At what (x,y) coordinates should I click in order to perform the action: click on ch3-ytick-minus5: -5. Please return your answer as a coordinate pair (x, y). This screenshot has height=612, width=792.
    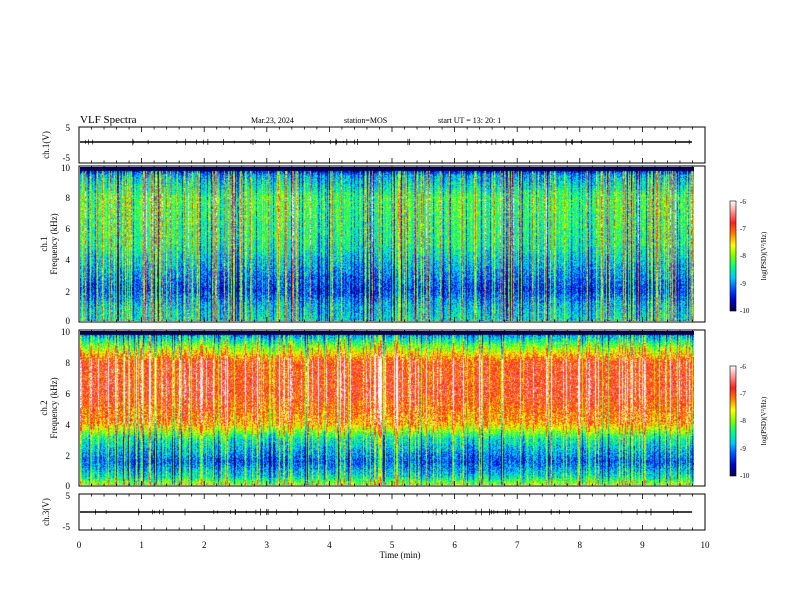
    Looking at the image, I should click on (67, 527).